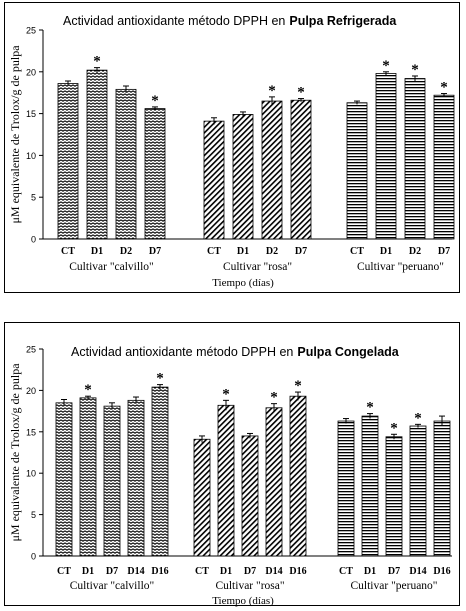 This screenshot has width=466, height=611. What do you see at coordinates (343, 21) in the screenshot?
I see `chart-title-bold: Pulpa Refrigerada` at bounding box center [343, 21].